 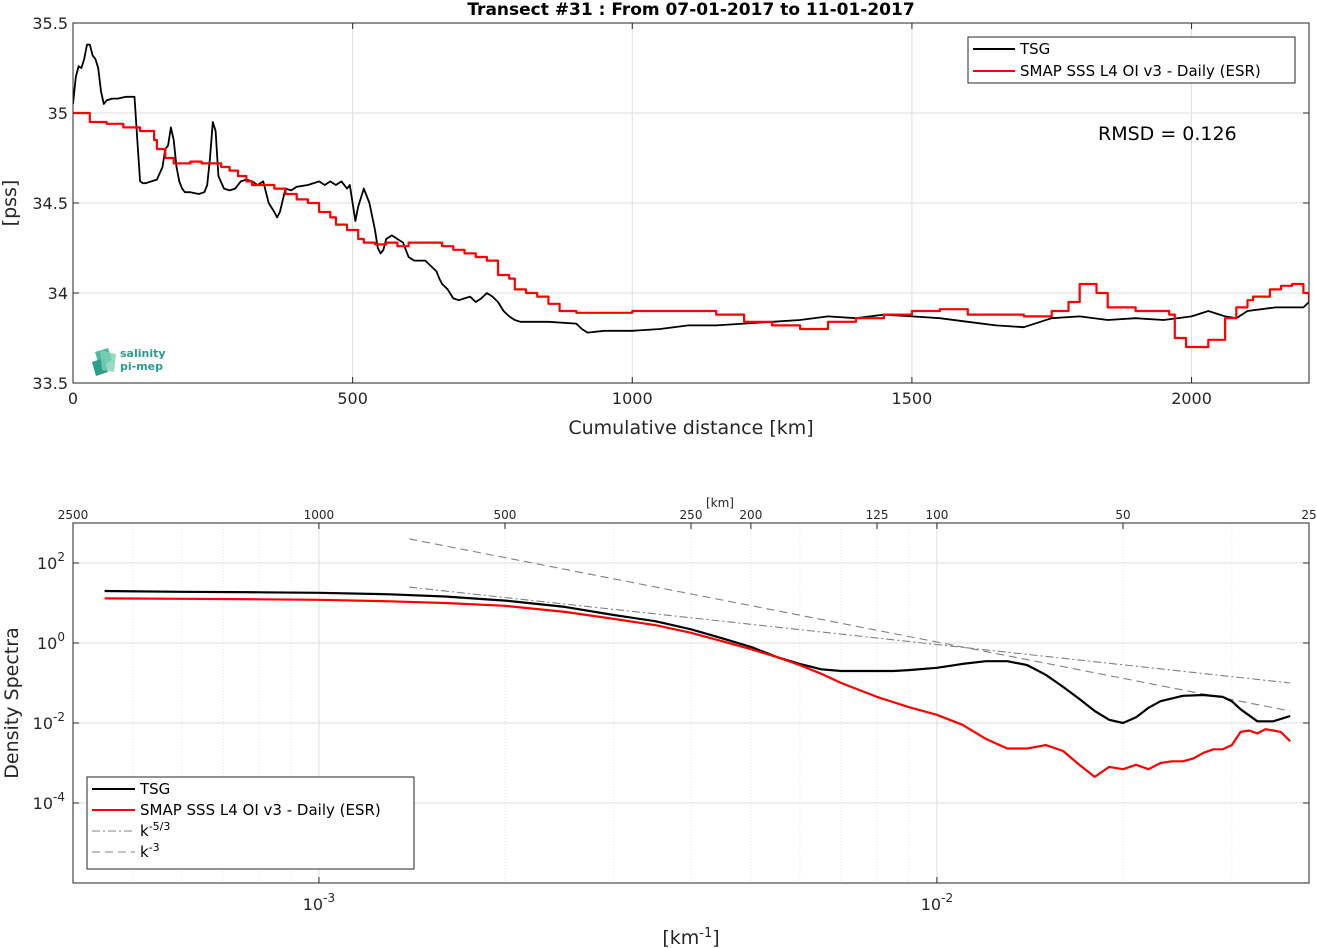 What do you see at coordinates (1167, 134) in the screenshot?
I see `rmsd-annotation: RMSD = 0.126` at bounding box center [1167, 134].